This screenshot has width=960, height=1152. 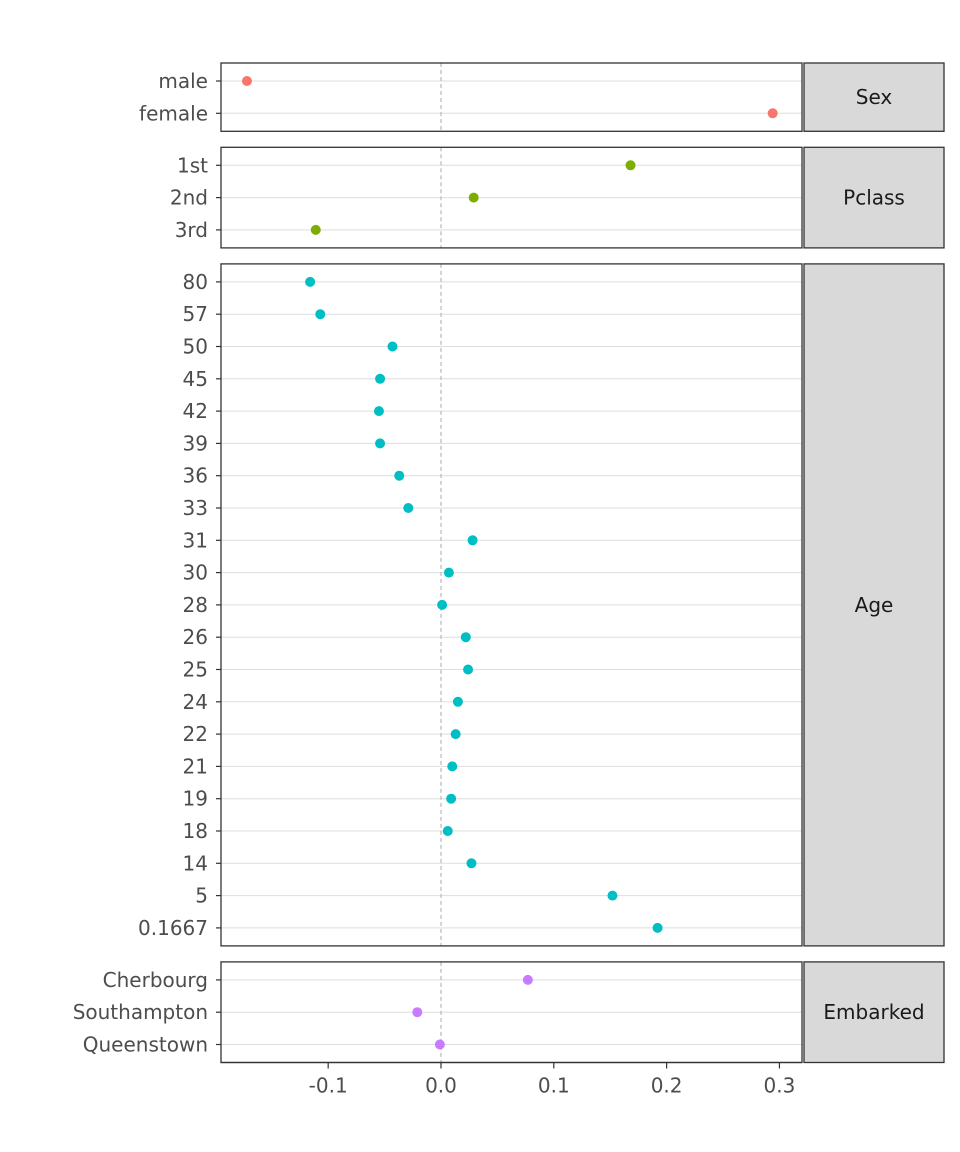 What do you see at coordinates (441, 1086) in the screenshot?
I see `x-tick-label: 0.0` at bounding box center [441, 1086].